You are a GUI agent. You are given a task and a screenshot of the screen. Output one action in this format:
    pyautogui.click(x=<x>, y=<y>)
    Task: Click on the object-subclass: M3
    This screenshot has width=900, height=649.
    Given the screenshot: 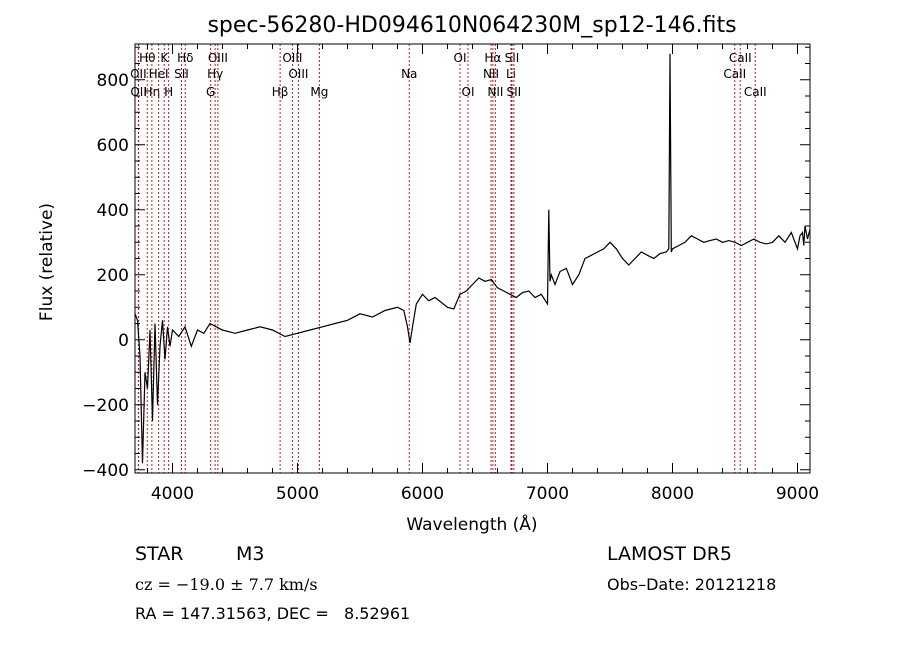 What is the action you would take?
    pyautogui.click(x=250, y=554)
    